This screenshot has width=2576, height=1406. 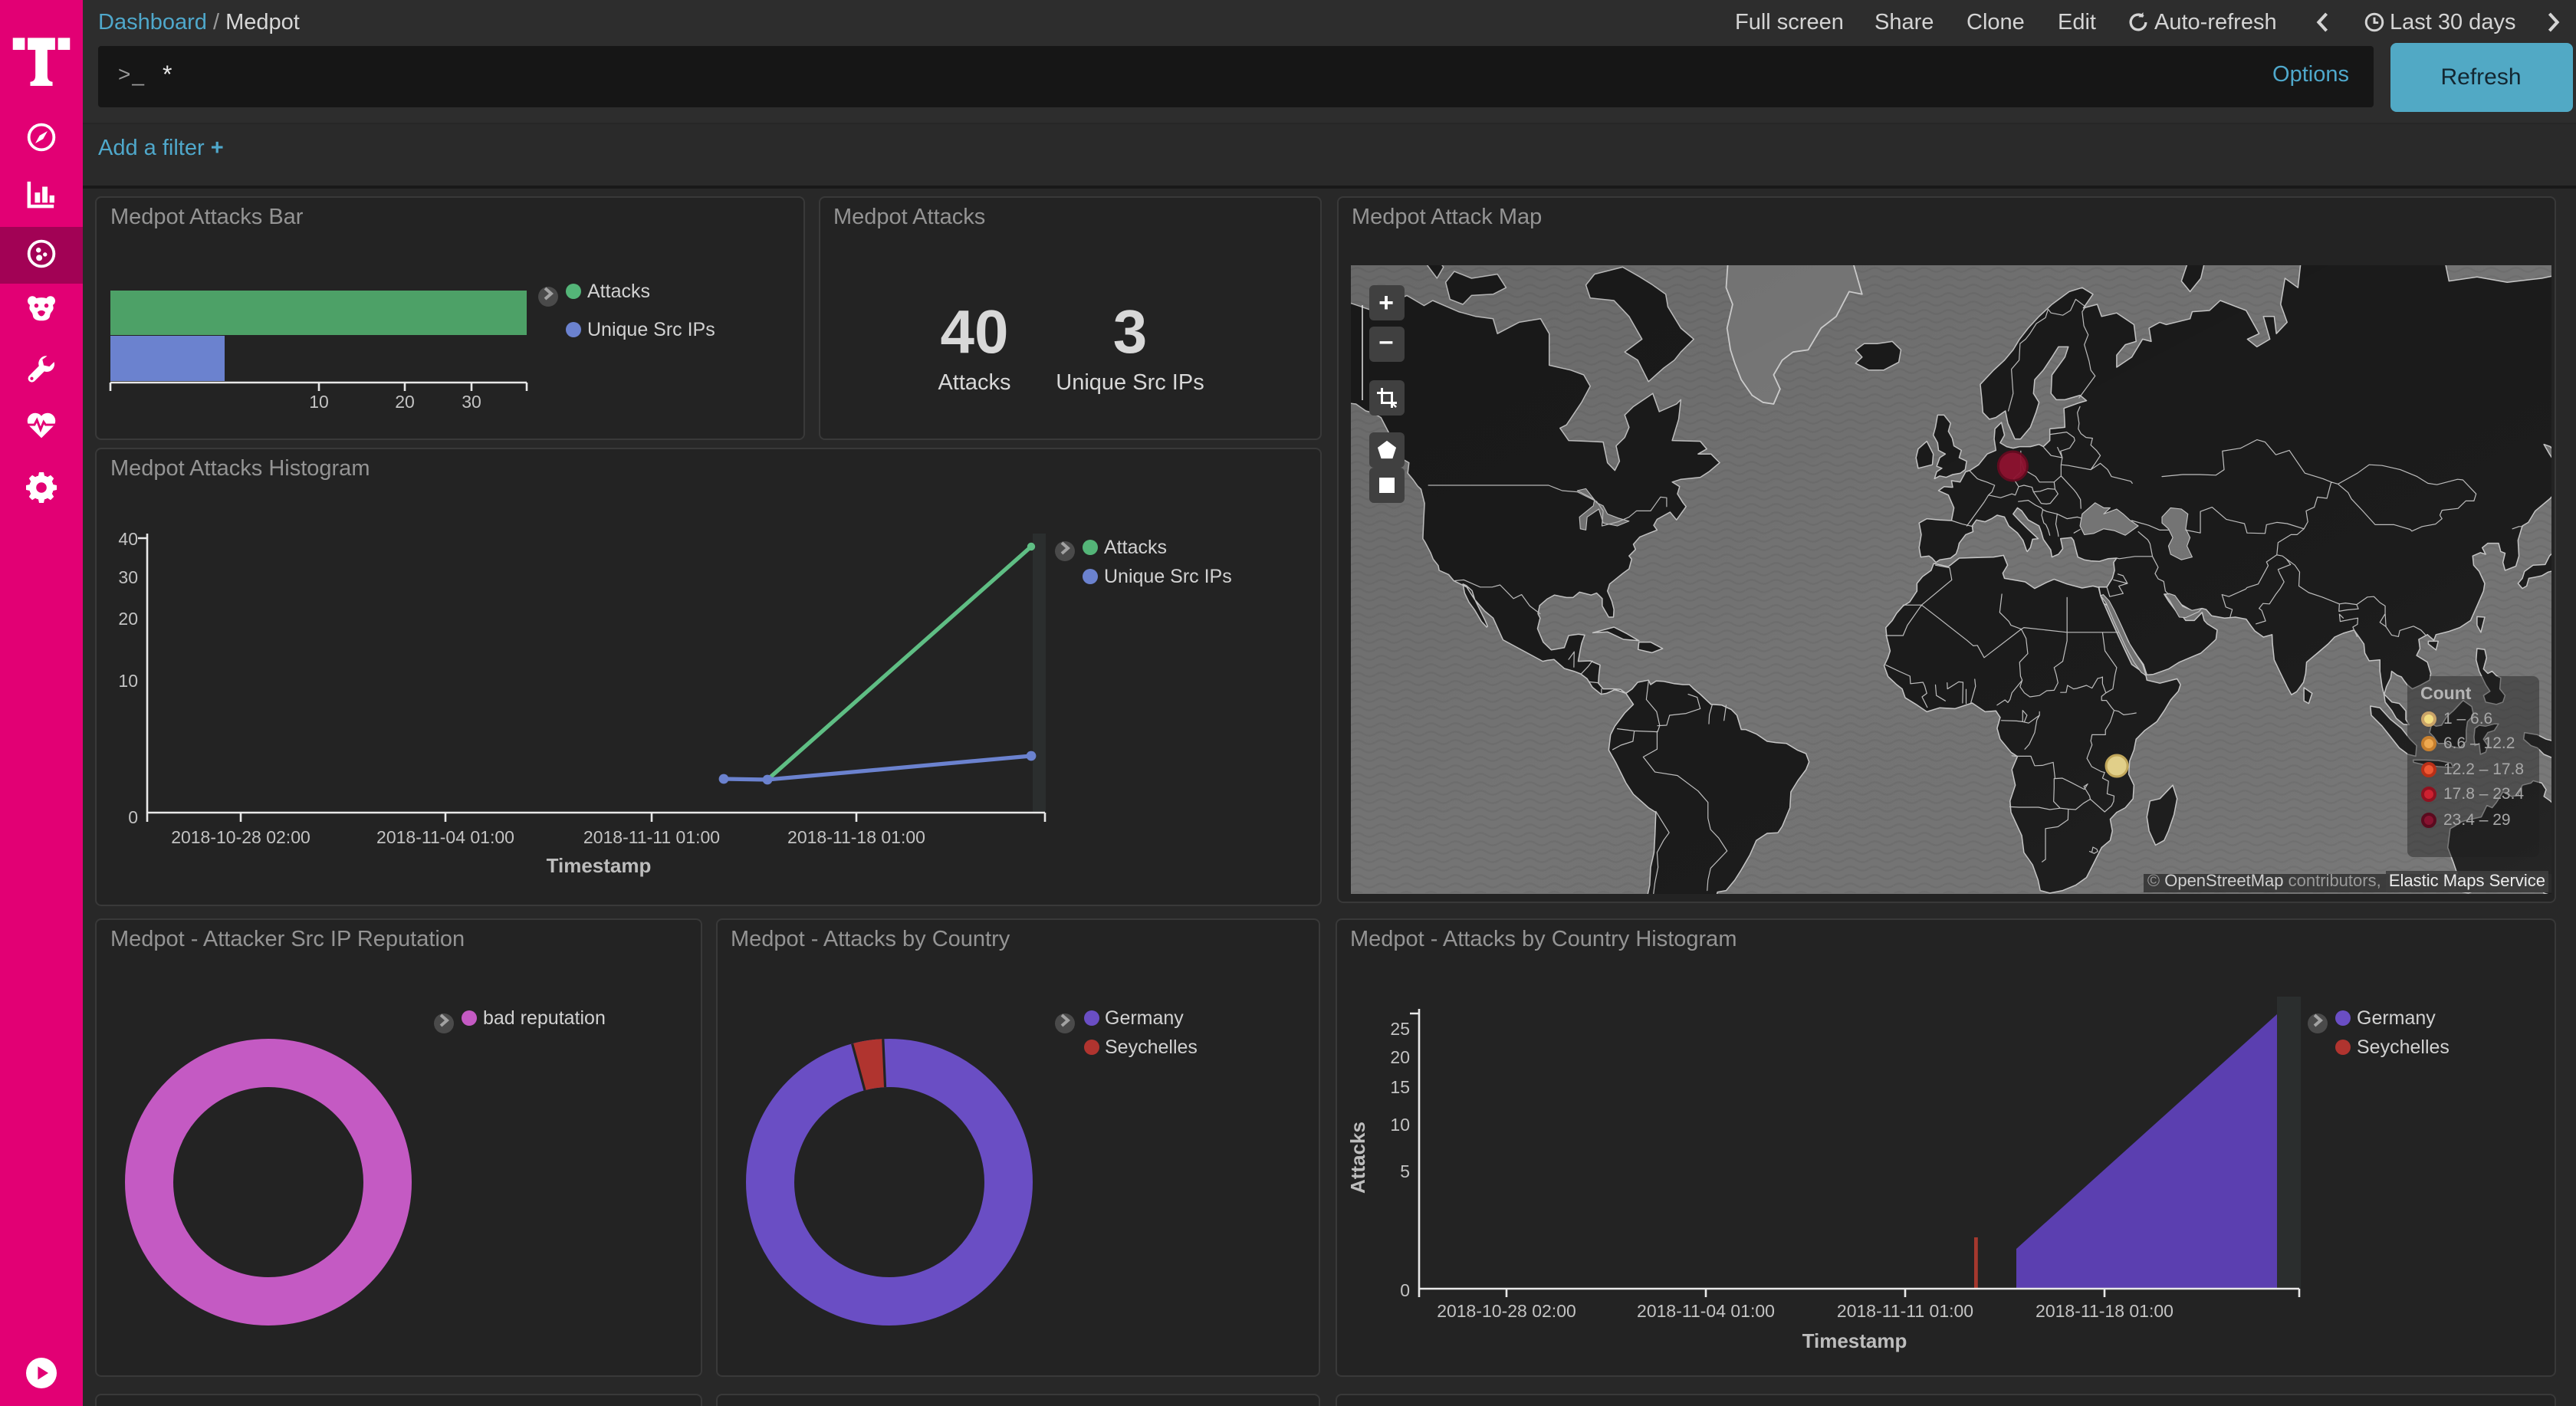 I want to click on svg-text: Attacks, so click(x=1357, y=1157).